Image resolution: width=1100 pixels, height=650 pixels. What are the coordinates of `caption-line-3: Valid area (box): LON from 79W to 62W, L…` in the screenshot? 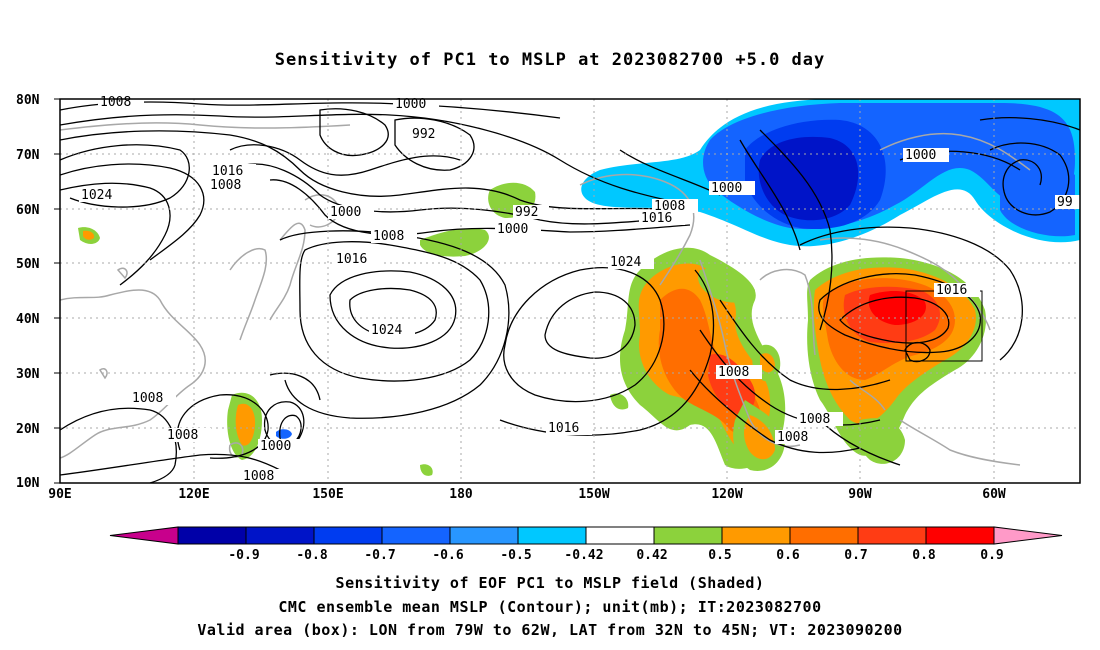 It's located at (550, 630).